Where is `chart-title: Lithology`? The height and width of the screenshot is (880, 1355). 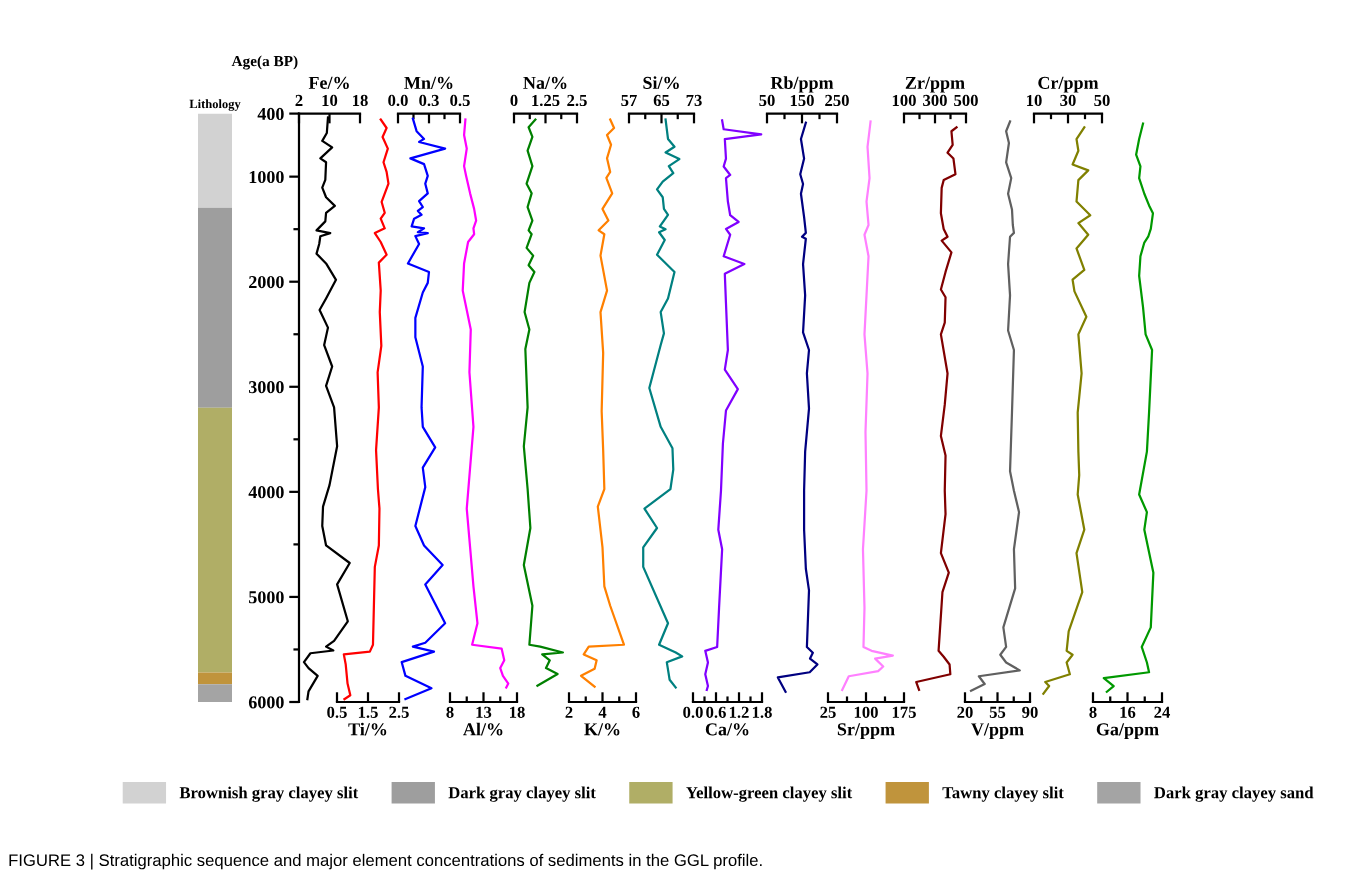
chart-title: Lithology is located at coordinates (215, 105).